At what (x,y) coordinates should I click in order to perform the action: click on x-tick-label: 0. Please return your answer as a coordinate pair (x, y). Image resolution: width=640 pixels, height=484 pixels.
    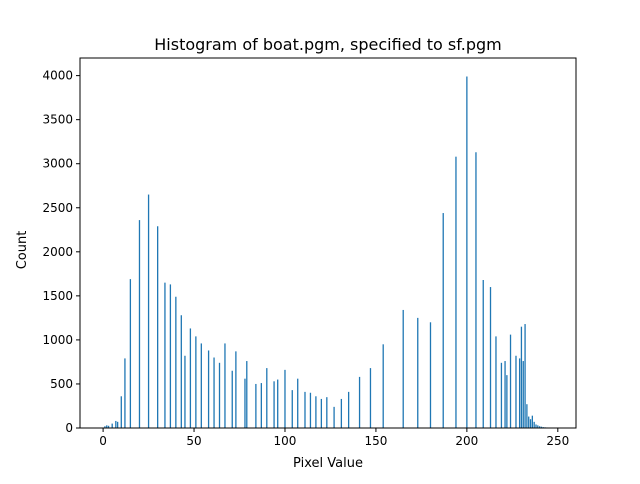
    Looking at the image, I should click on (103, 441).